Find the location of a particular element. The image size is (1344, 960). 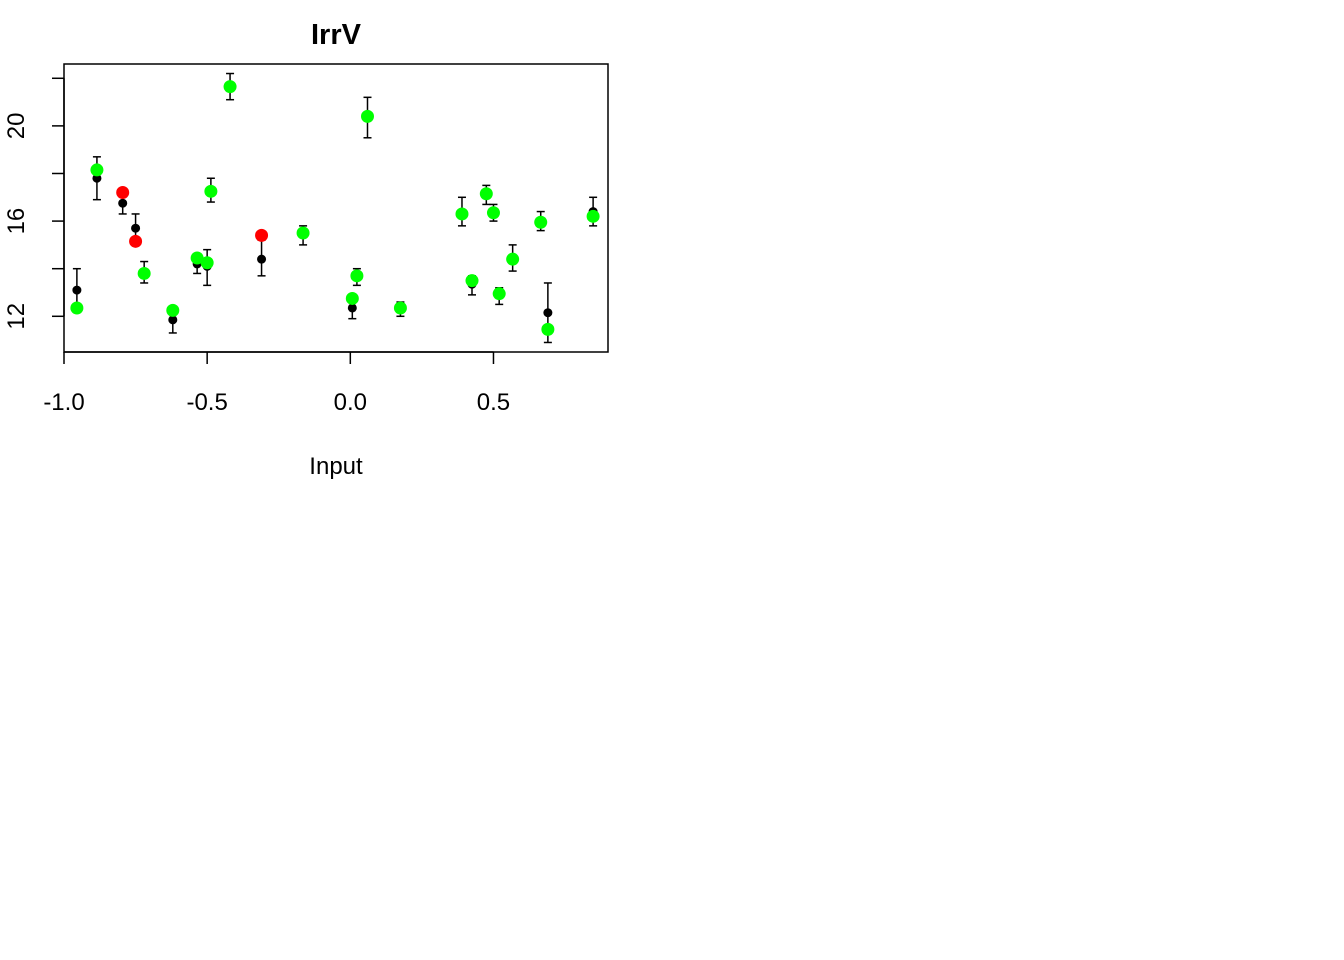

x-tick-label: 0.5 is located at coordinates (493, 402).